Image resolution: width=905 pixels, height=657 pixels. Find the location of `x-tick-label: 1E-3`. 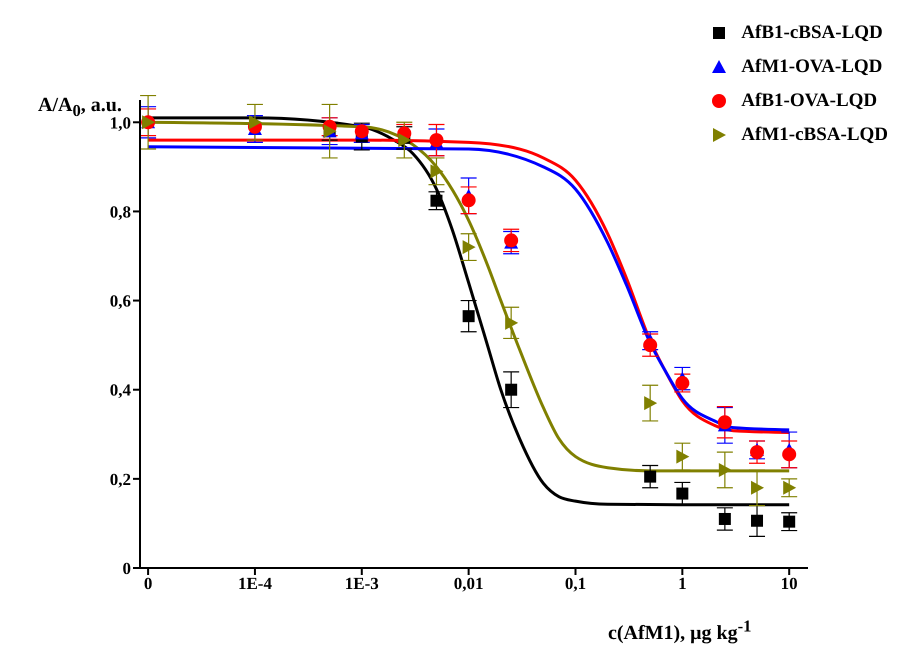

x-tick-label: 1E-3 is located at coordinates (361, 584).